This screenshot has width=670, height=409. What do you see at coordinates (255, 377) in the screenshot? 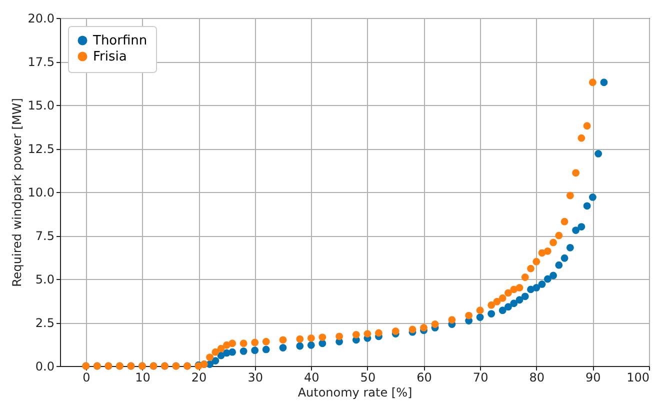
I see `x-tick-label: 30` at bounding box center [255, 377].